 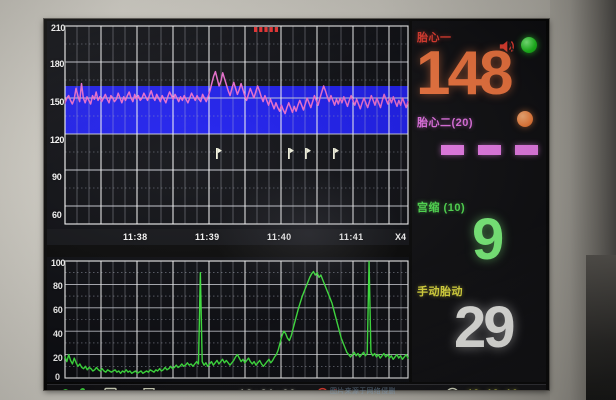 What do you see at coordinates (464, 73) in the screenshot?
I see `fhr1-value: 148` at bounding box center [464, 73].